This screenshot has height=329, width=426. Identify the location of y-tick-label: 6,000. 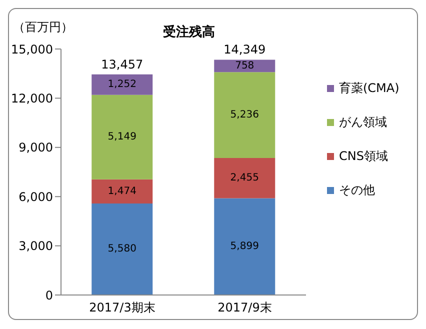
(35, 197).